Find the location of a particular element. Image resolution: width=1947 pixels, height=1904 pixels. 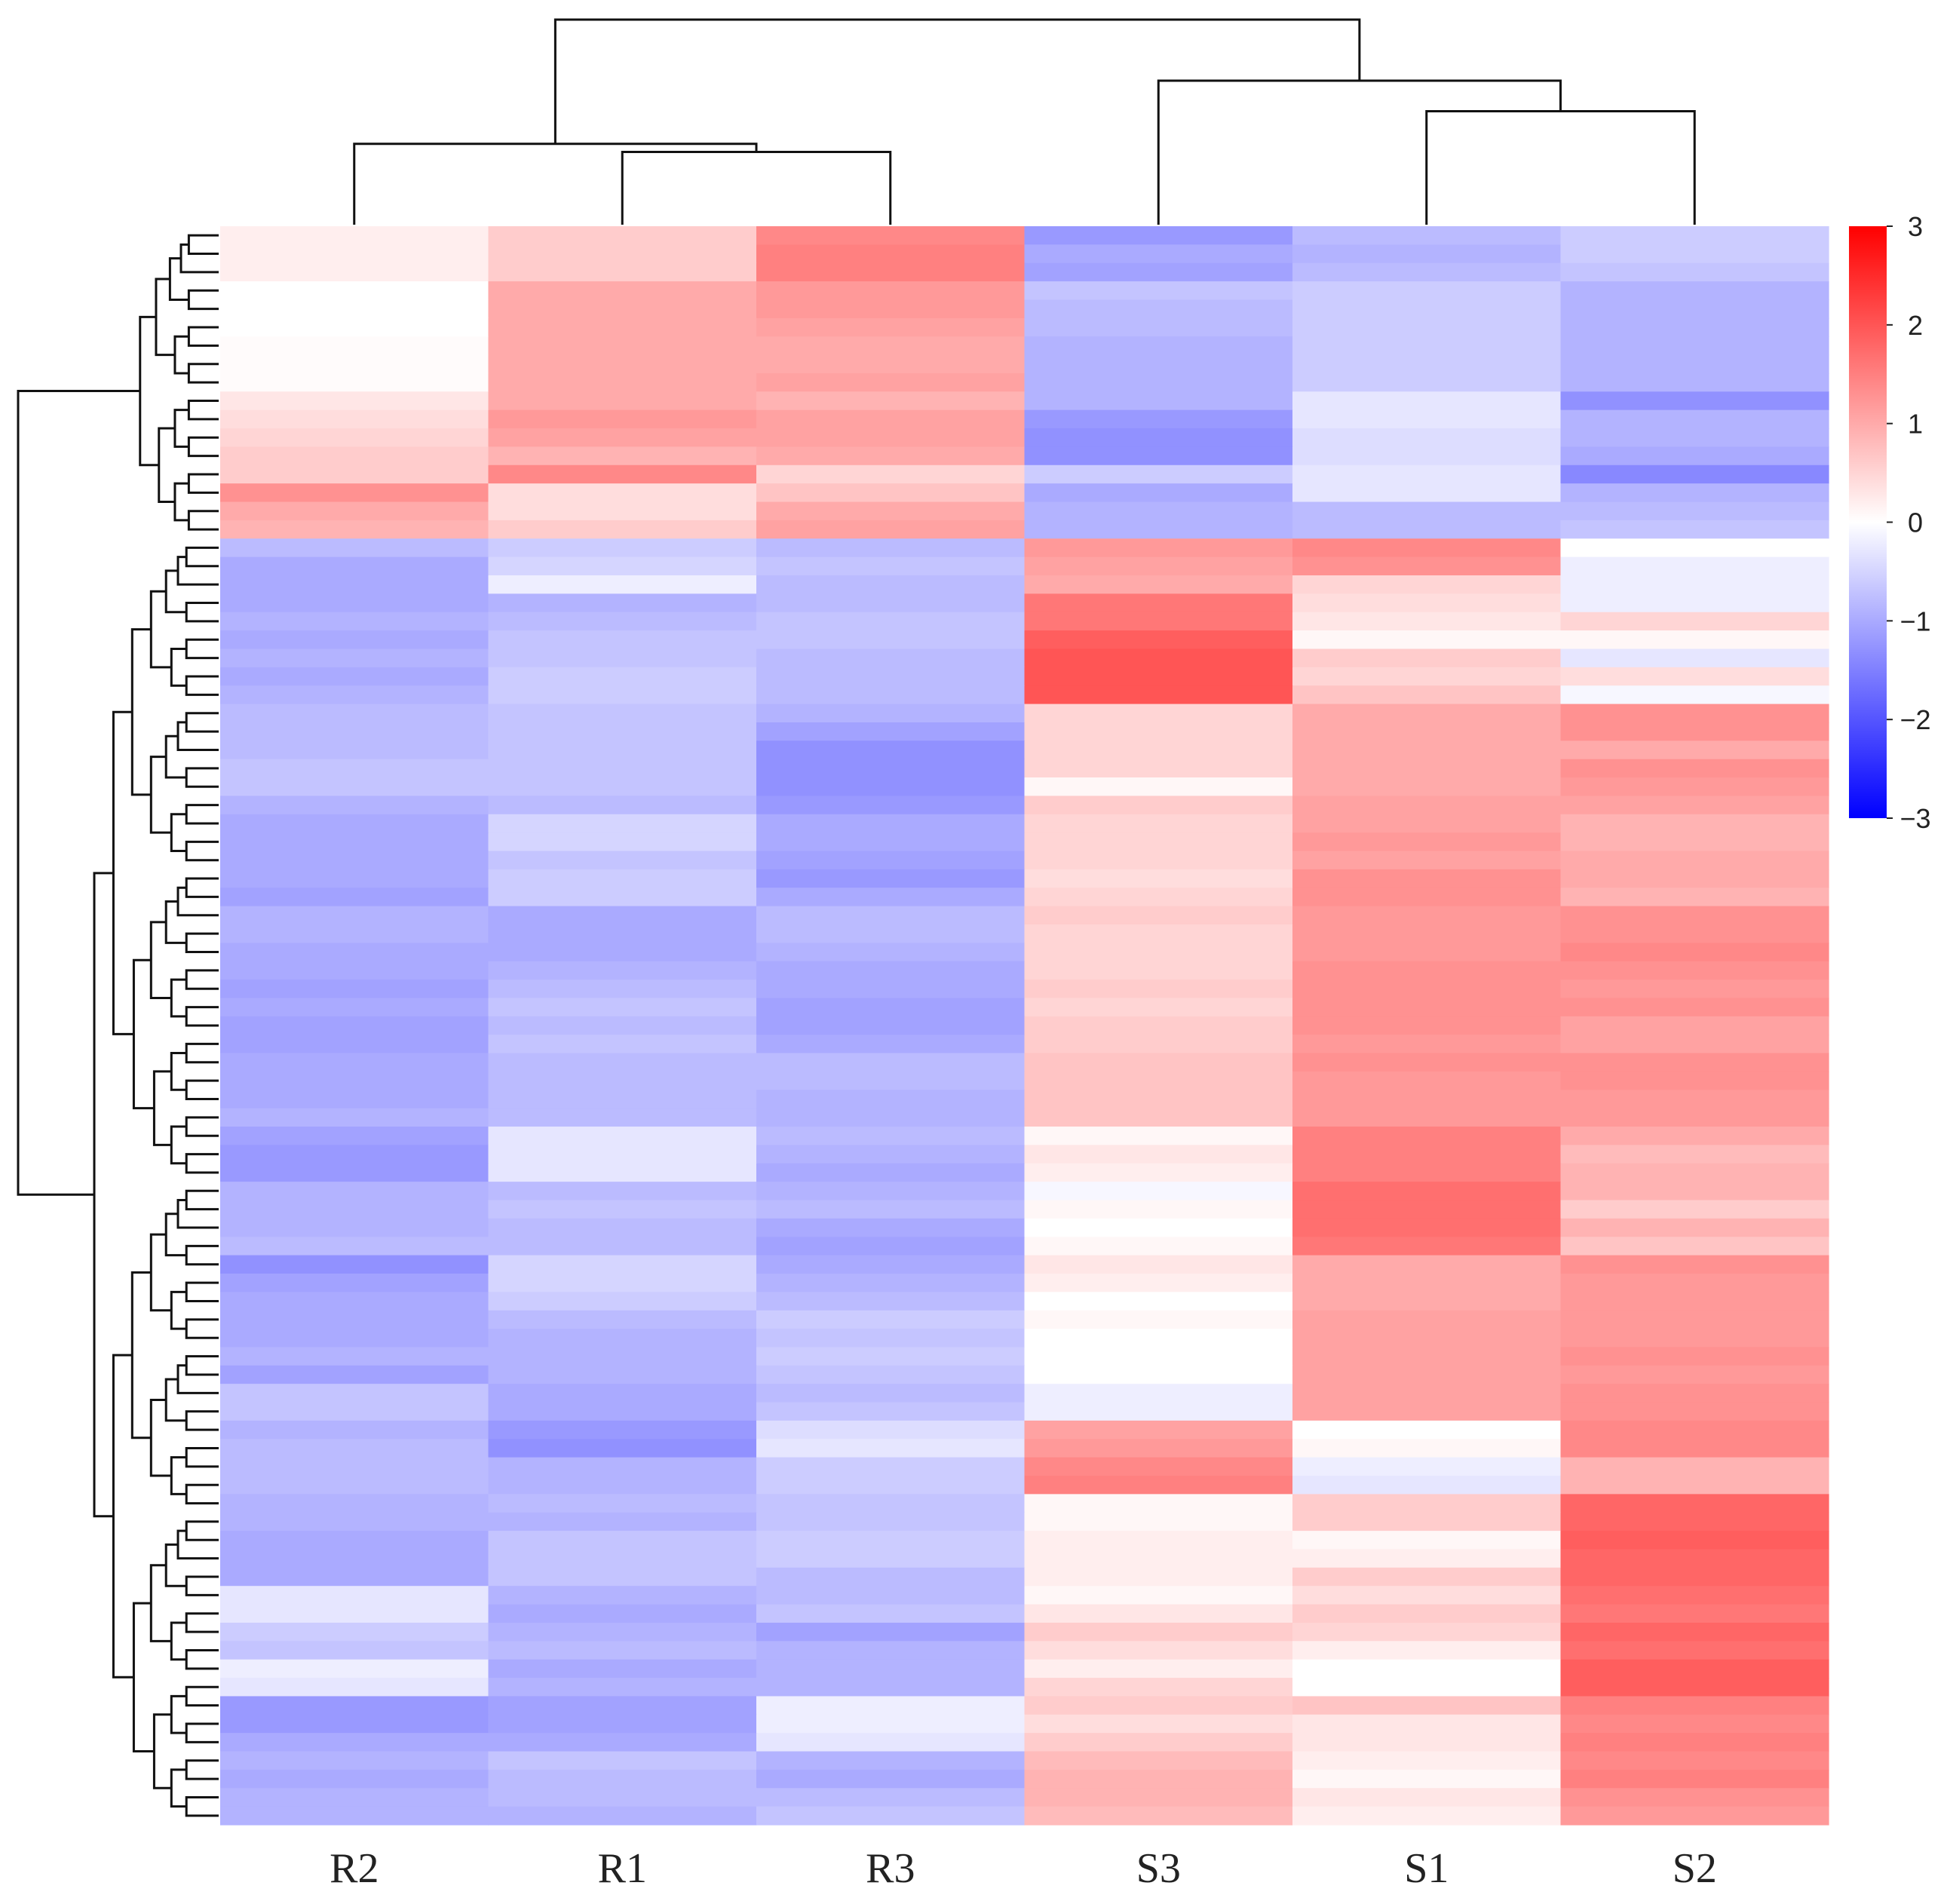

column-label-S2: S2 is located at coordinates (1695, 1868).